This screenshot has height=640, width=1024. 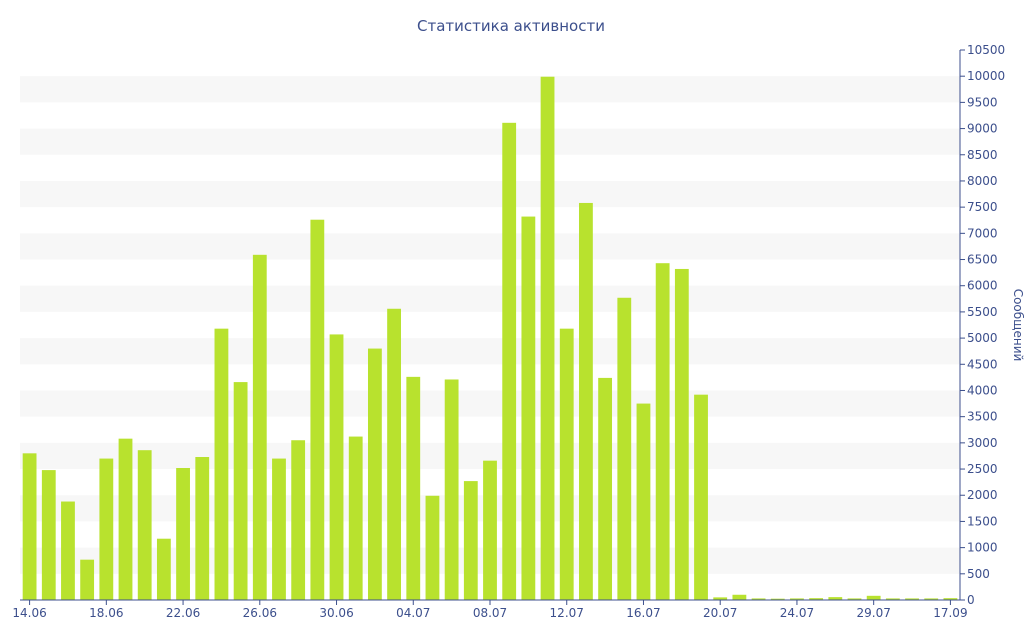 What do you see at coordinates (1017, 325) in the screenshot?
I see `y-axis-label: Сообщений` at bounding box center [1017, 325].